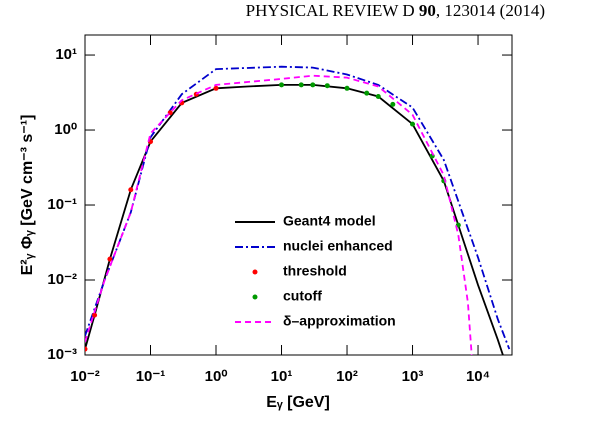 Image resolution: width=608 pixels, height=425 pixels. Describe the element at coordinates (329, 221) in the screenshot. I see `legend-label: Geant4 model` at that location.